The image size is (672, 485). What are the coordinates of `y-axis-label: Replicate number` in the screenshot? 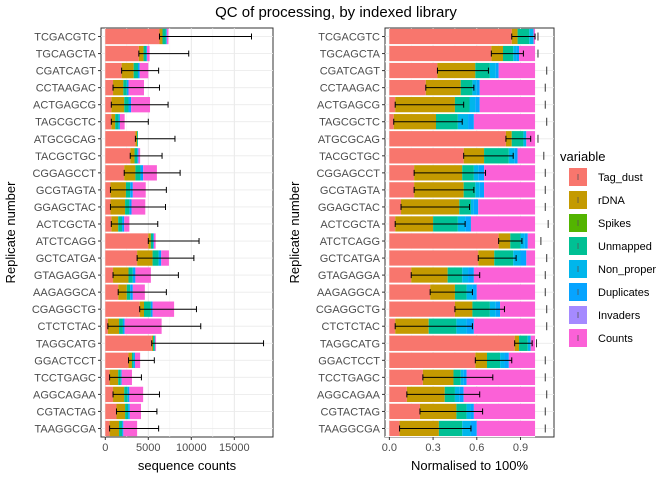 It's located at (10, 232).